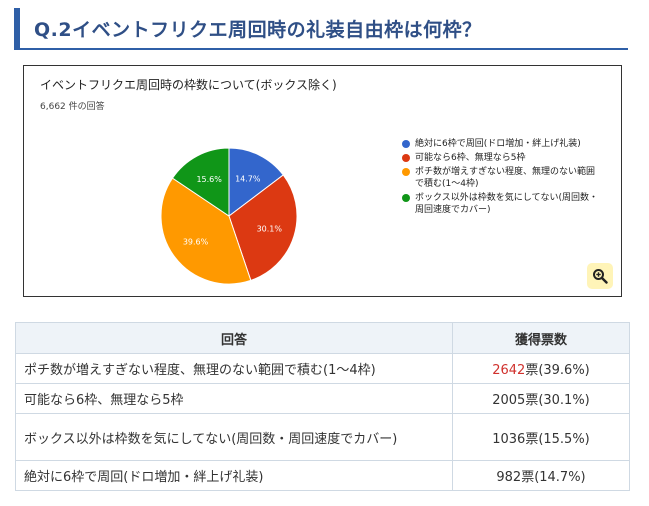 This screenshot has width=649, height=506. I want to click on pie-chart: 14.7% 30.1% 39.6% 15.6%, so click(229, 216).